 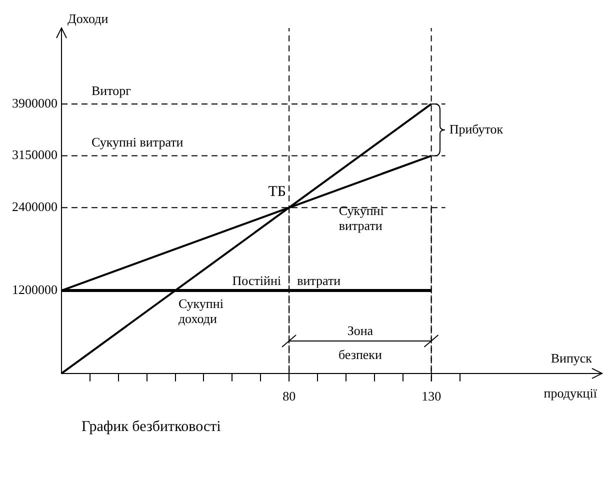 I want to click on series-label: Сукупні витрати, so click(x=361, y=217).